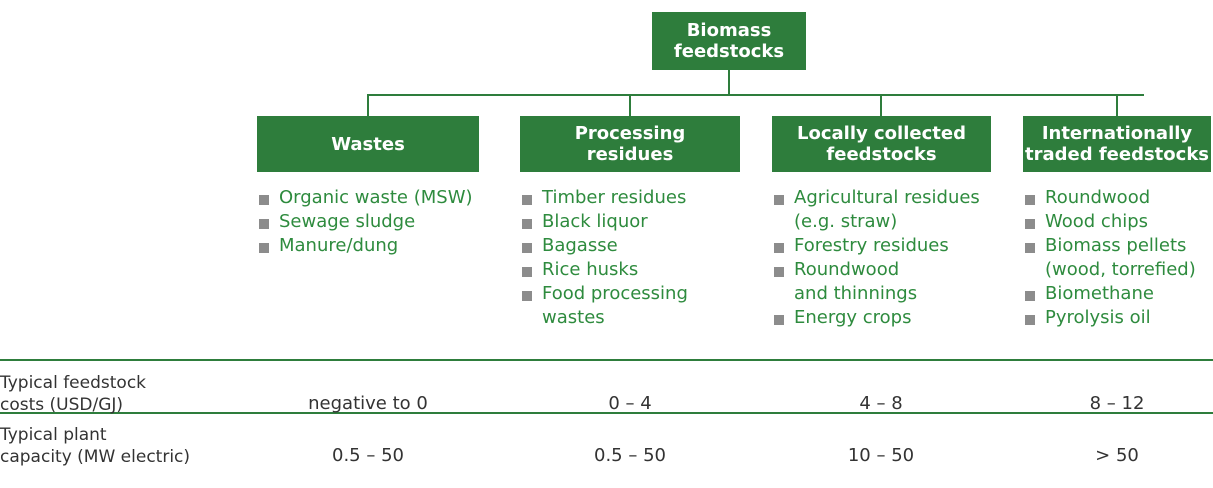  I want to click on list-item: Pyrolysis oil, so click(1119, 318).